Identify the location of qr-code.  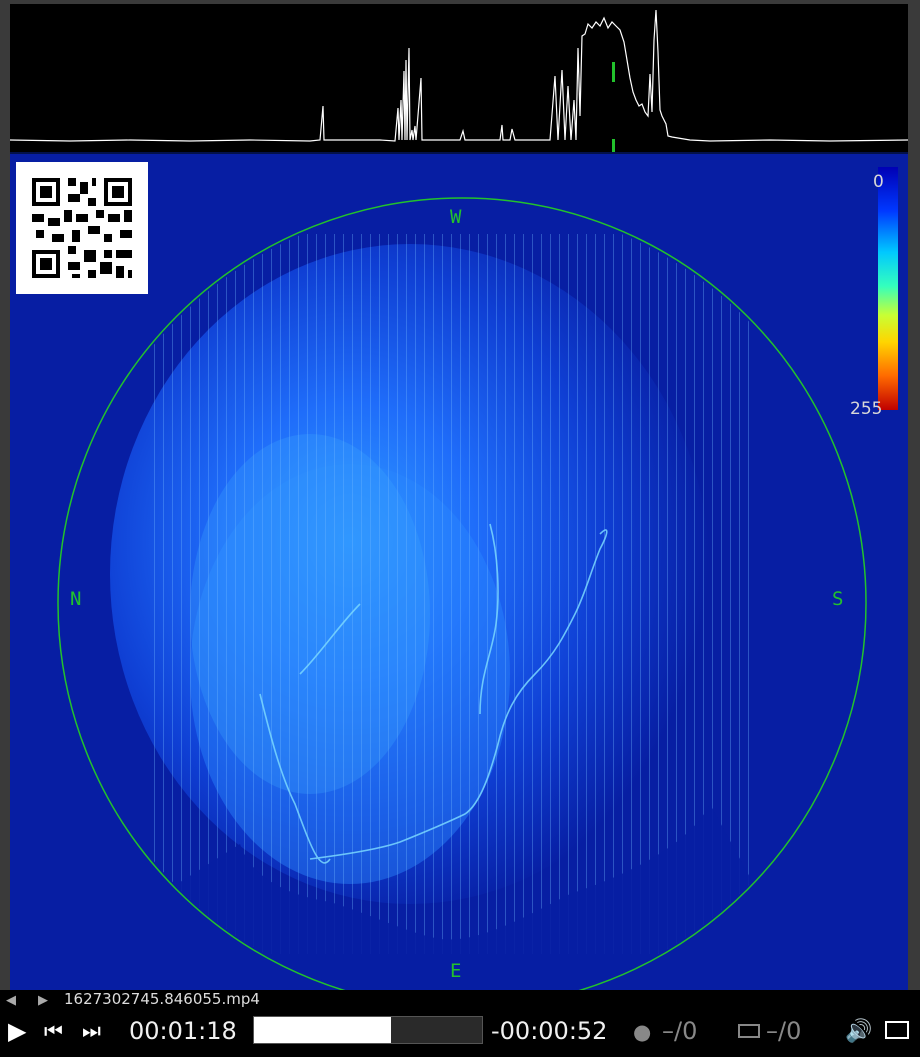
(82, 228).